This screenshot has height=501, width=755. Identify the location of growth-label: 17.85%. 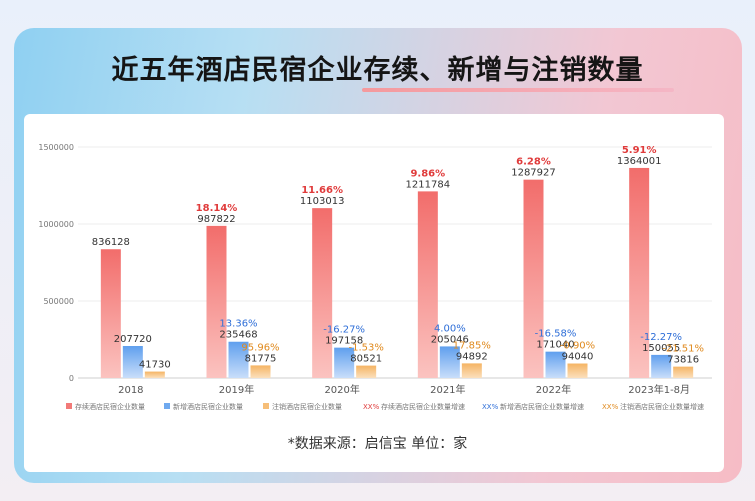
(472, 345).